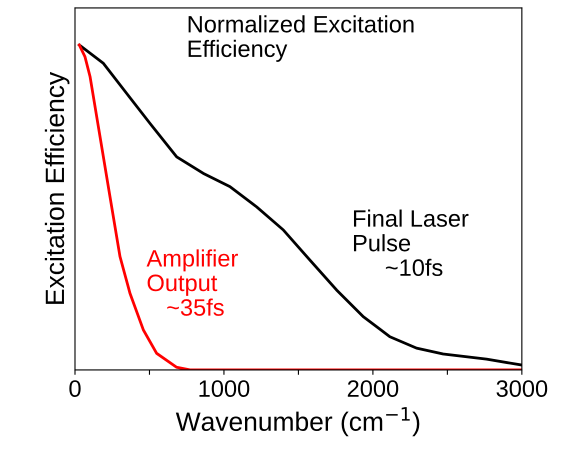 The height and width of the screenshot is (470, 566). I want to click on series-label: Final Laser Pulse ~10fs, so click(411, 243).